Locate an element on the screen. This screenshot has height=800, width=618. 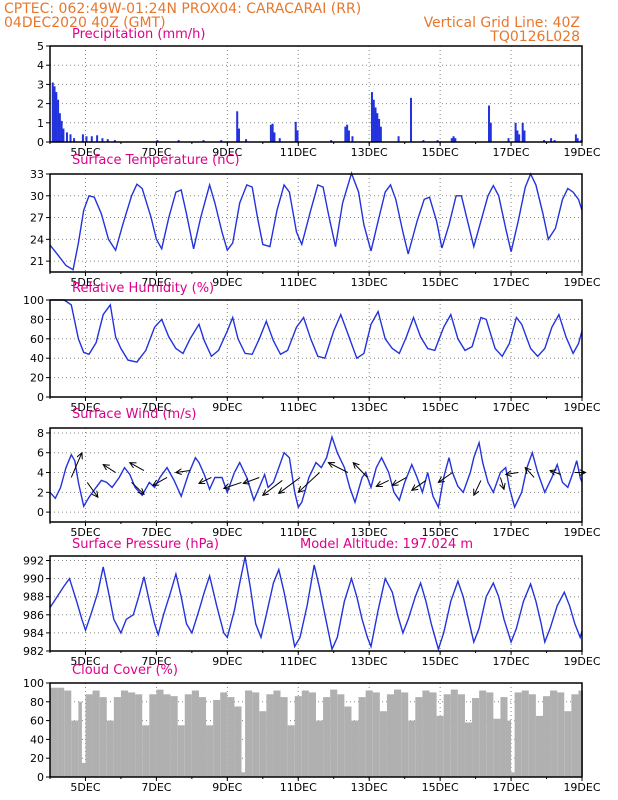
y-tick-label: 27 is located at coordinates (37, 218).